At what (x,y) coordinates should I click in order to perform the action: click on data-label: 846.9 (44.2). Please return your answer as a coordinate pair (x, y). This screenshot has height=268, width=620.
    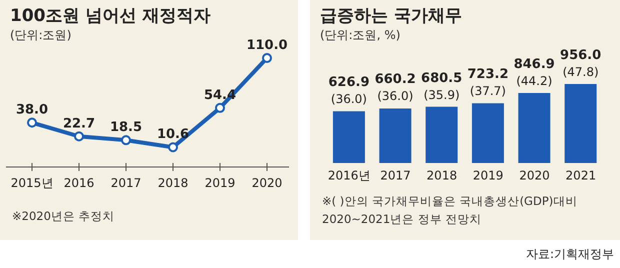
    Looking at the image, I should click on (534, 72).